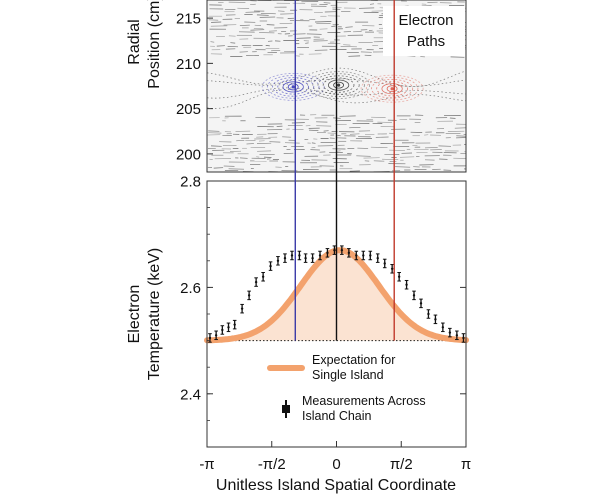 This screenshot has width=600, height=500. I want to click on y-tick-label: 2.4, so click(190, 394).